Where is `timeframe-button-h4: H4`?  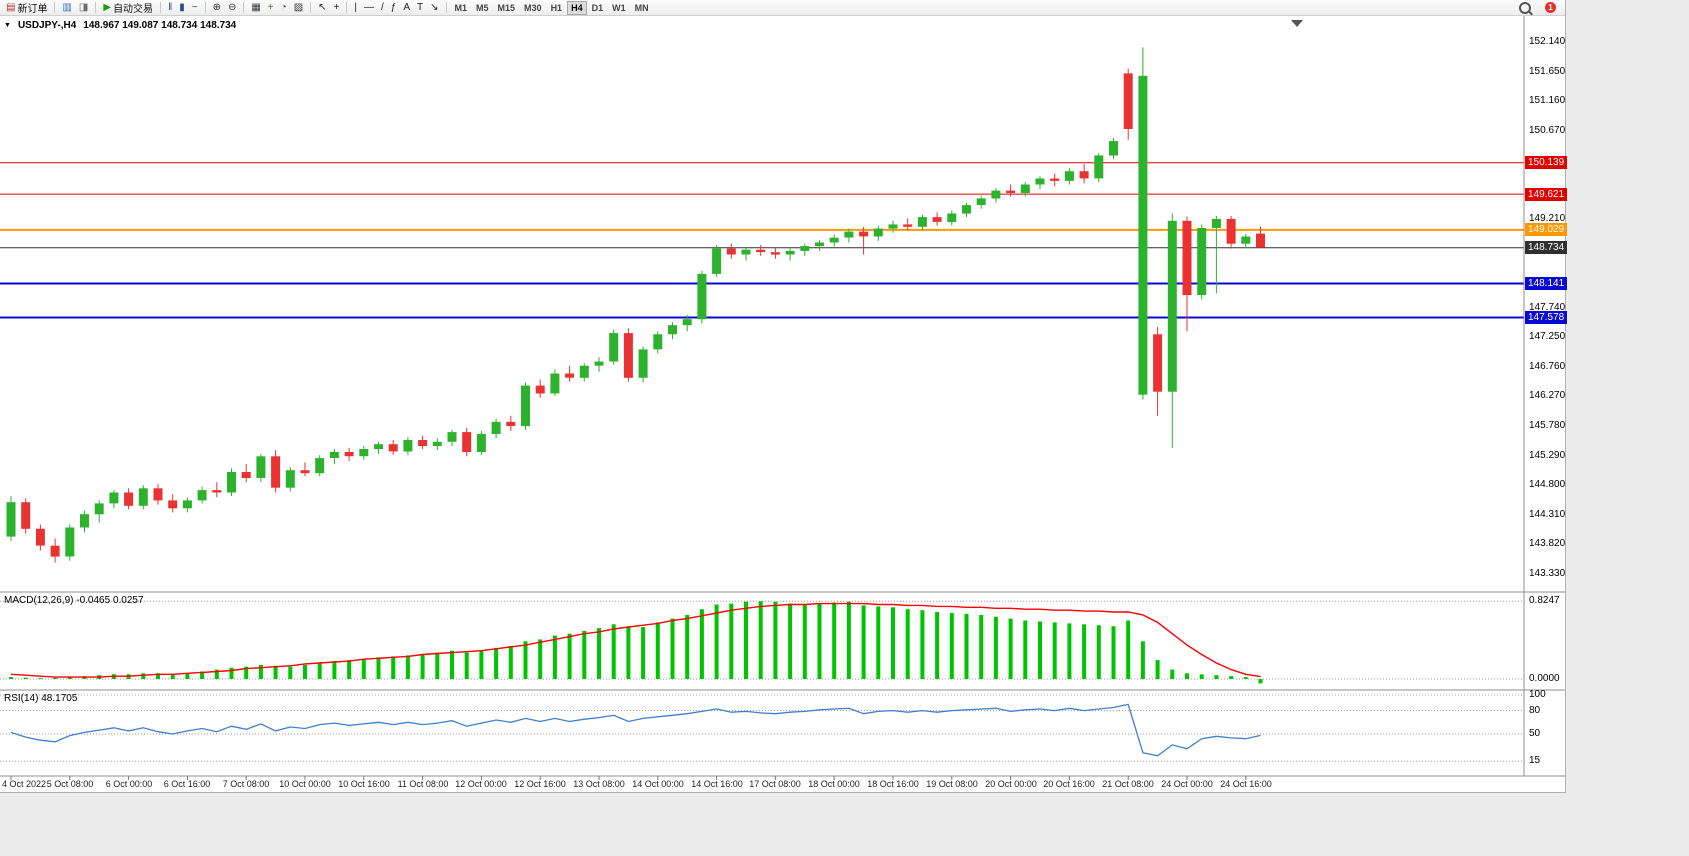
timeframe-button-h4: H4 is located at coordinates (577, 7).